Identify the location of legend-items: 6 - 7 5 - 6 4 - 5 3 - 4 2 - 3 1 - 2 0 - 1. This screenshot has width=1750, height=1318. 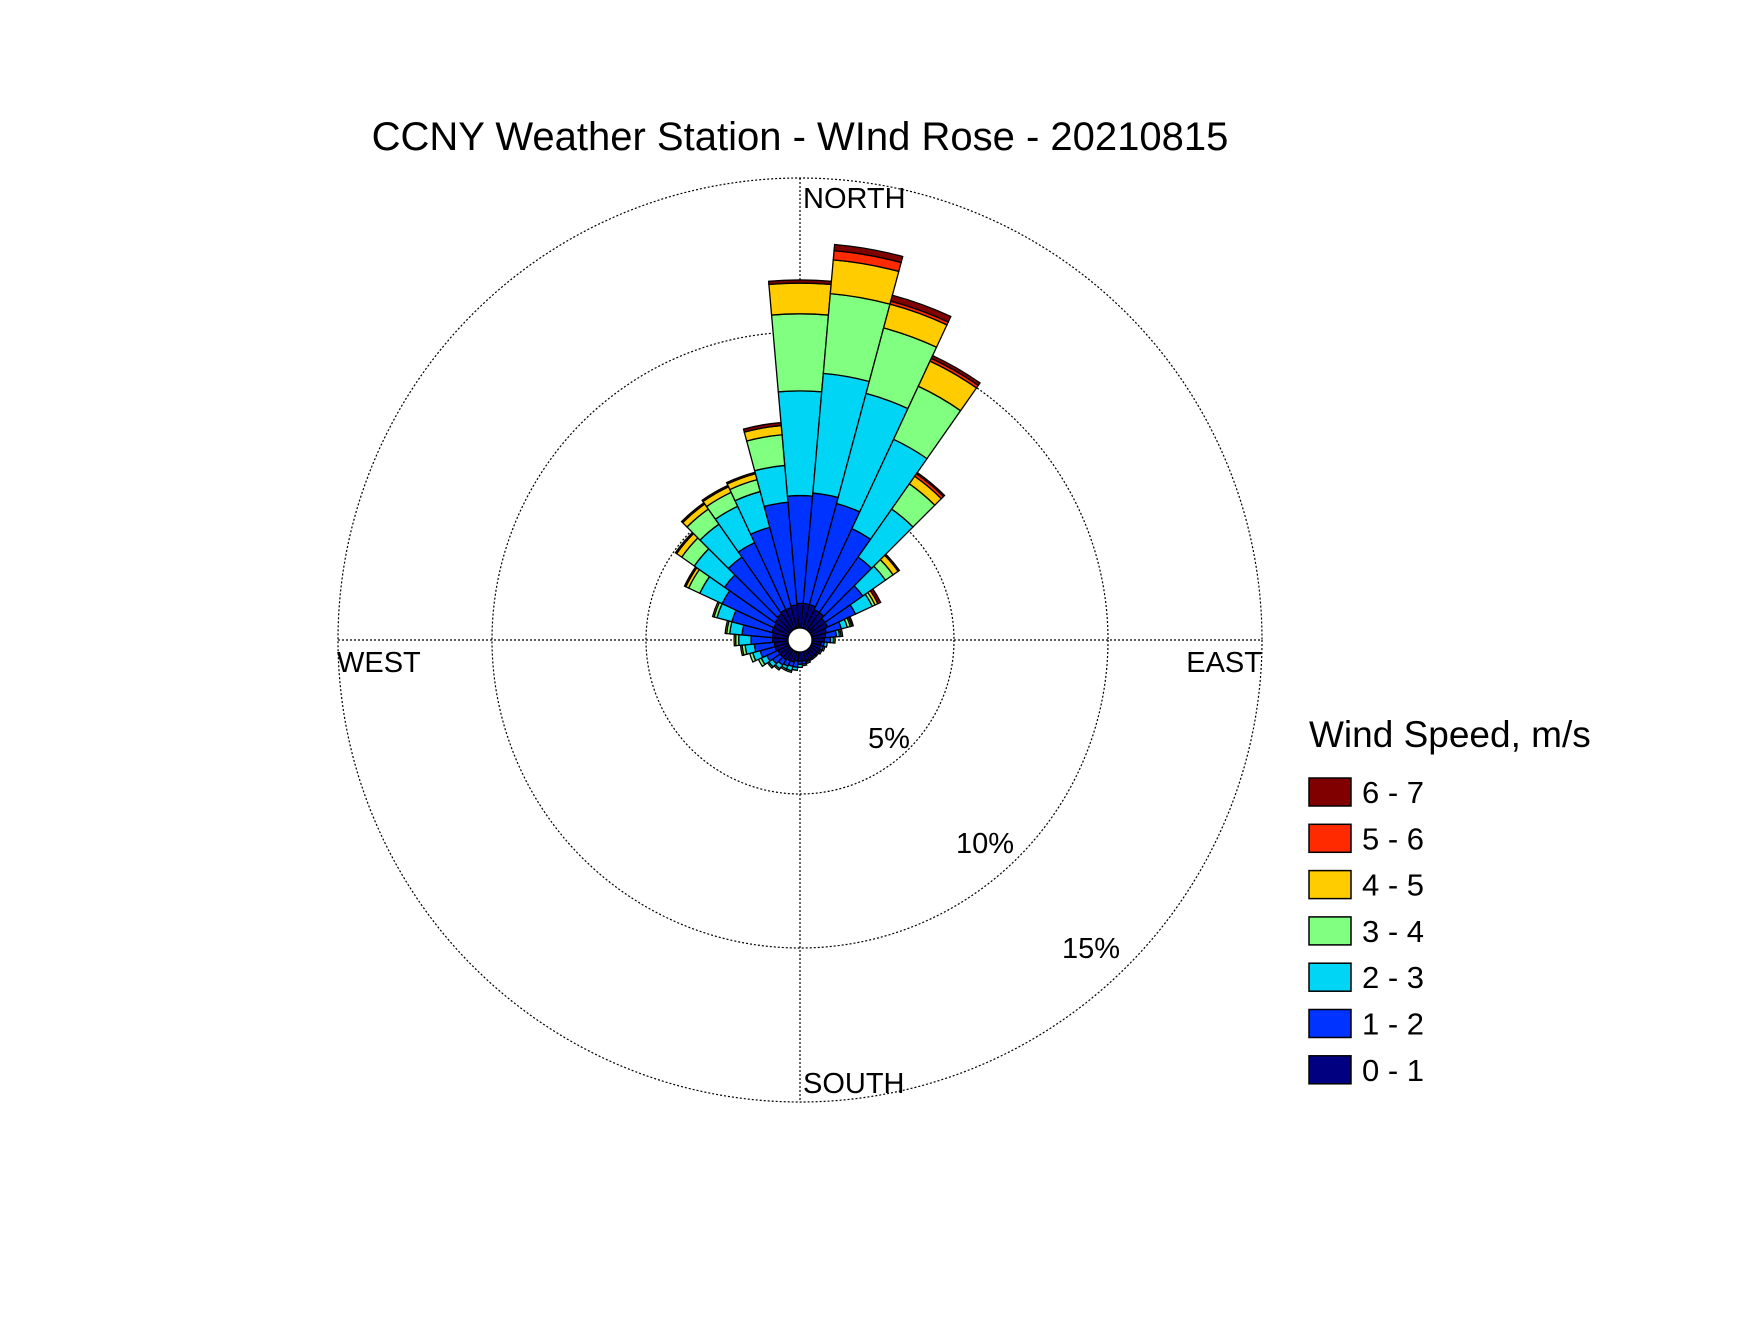
(1366, 931).